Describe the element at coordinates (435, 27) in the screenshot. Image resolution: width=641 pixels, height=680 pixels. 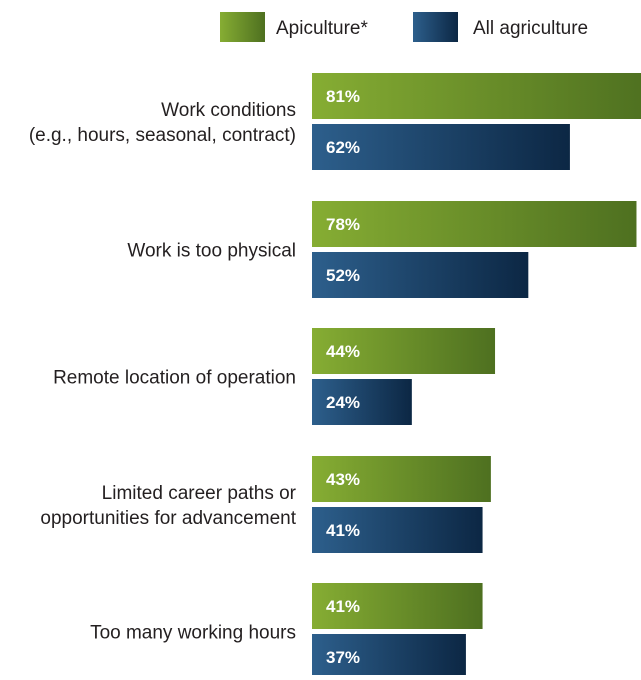
I see `legend-swatch-all-agriculture` at that location.